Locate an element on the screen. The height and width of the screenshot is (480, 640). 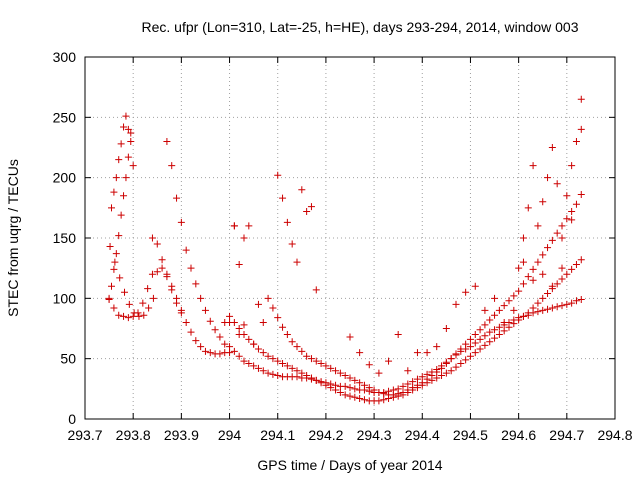
x-tick-label: 294.6 is located at coordinates (518, 435).